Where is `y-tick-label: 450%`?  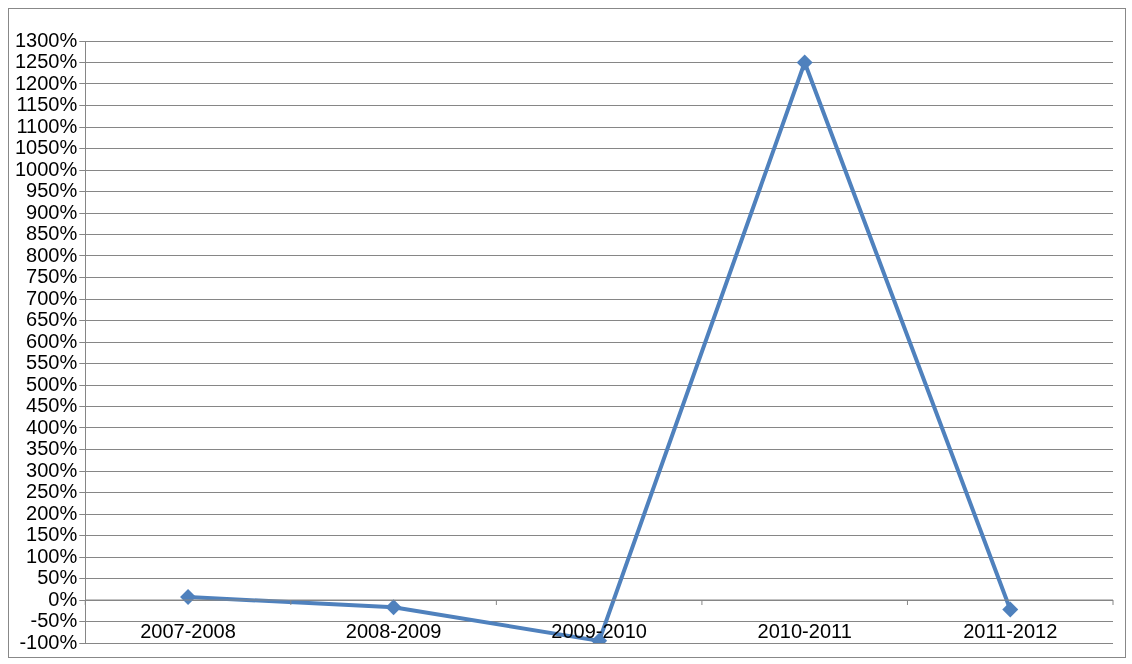 y-tick-label: 450% is located at coordinates (52, 405).